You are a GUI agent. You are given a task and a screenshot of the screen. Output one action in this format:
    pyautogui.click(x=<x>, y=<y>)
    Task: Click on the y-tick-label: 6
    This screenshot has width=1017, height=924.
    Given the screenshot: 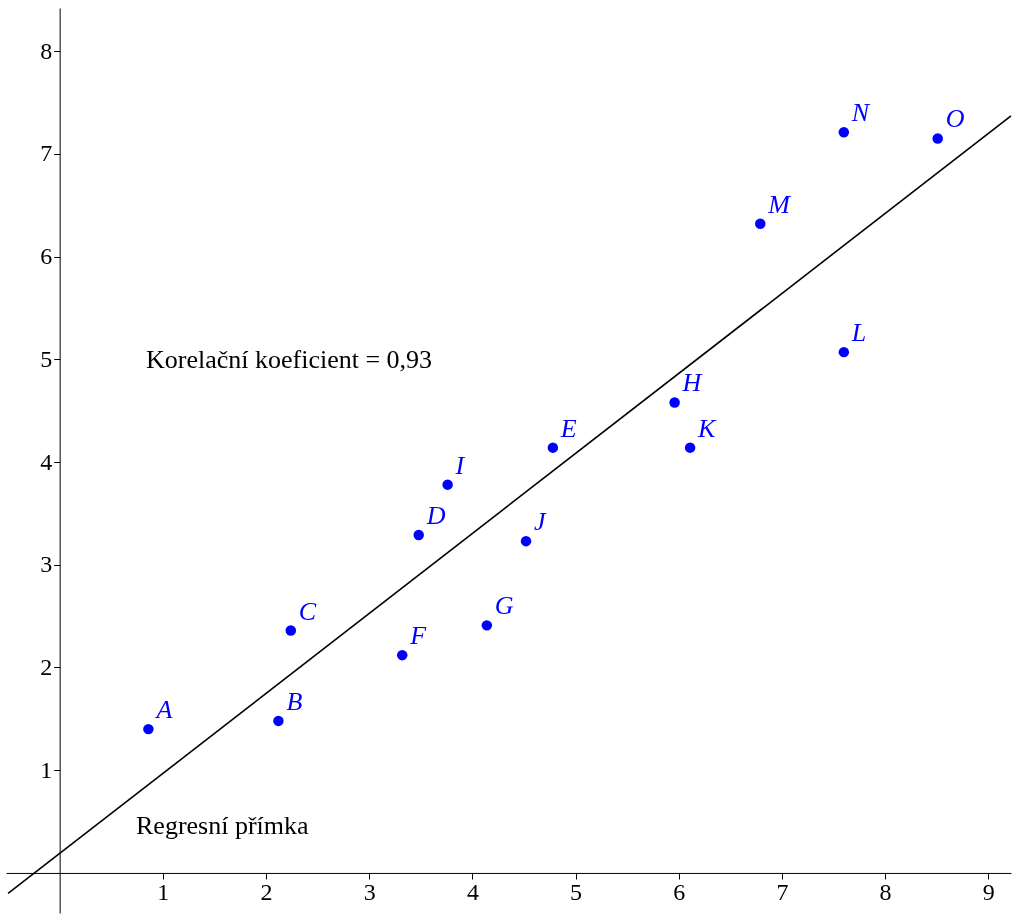 What is the action you would take?
    pyautogui.click(x=46, y=256)
    